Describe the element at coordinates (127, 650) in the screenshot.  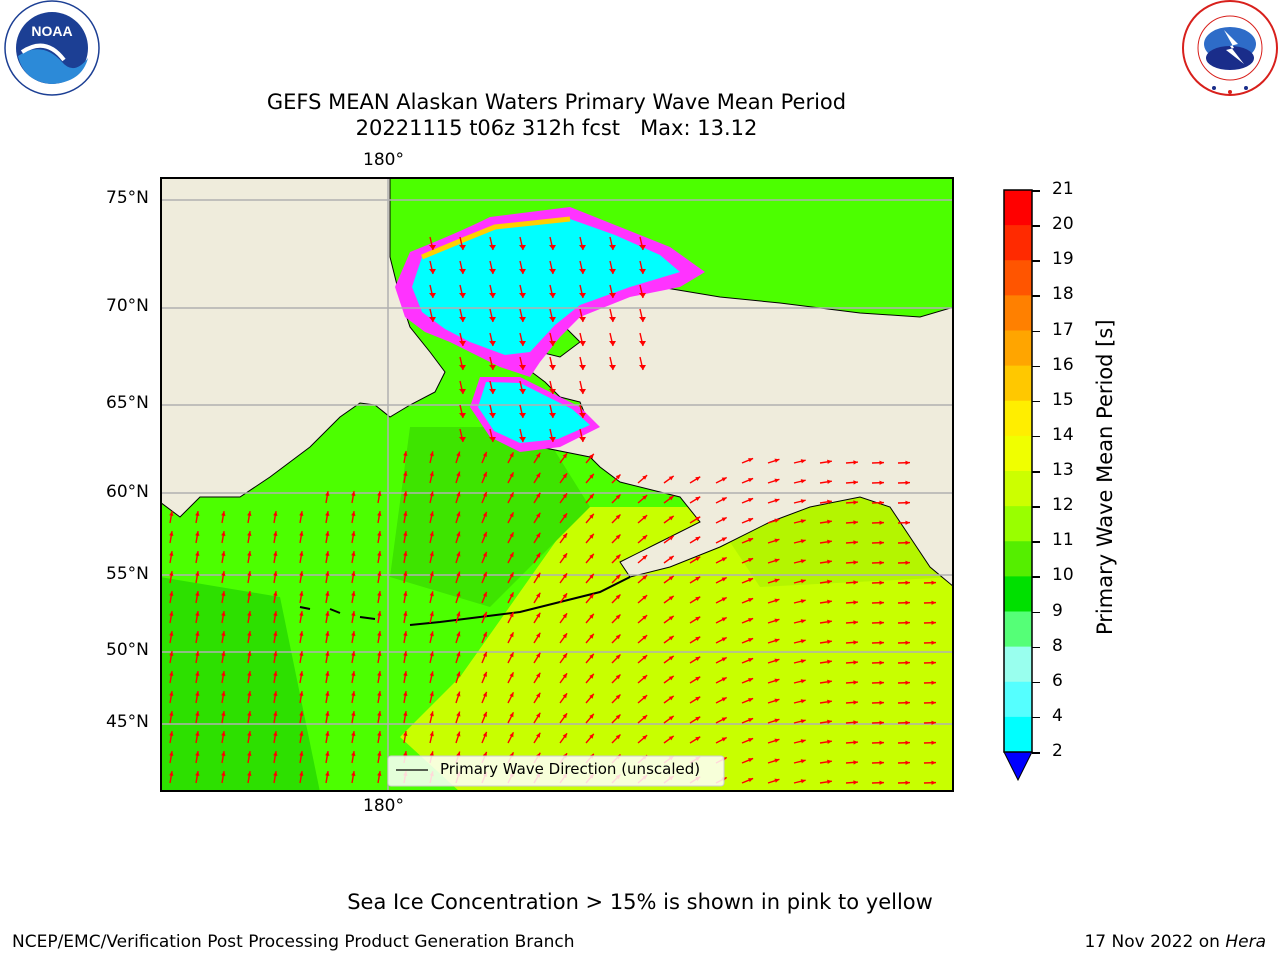
I see `lat-label-50: 50°N` at that location.